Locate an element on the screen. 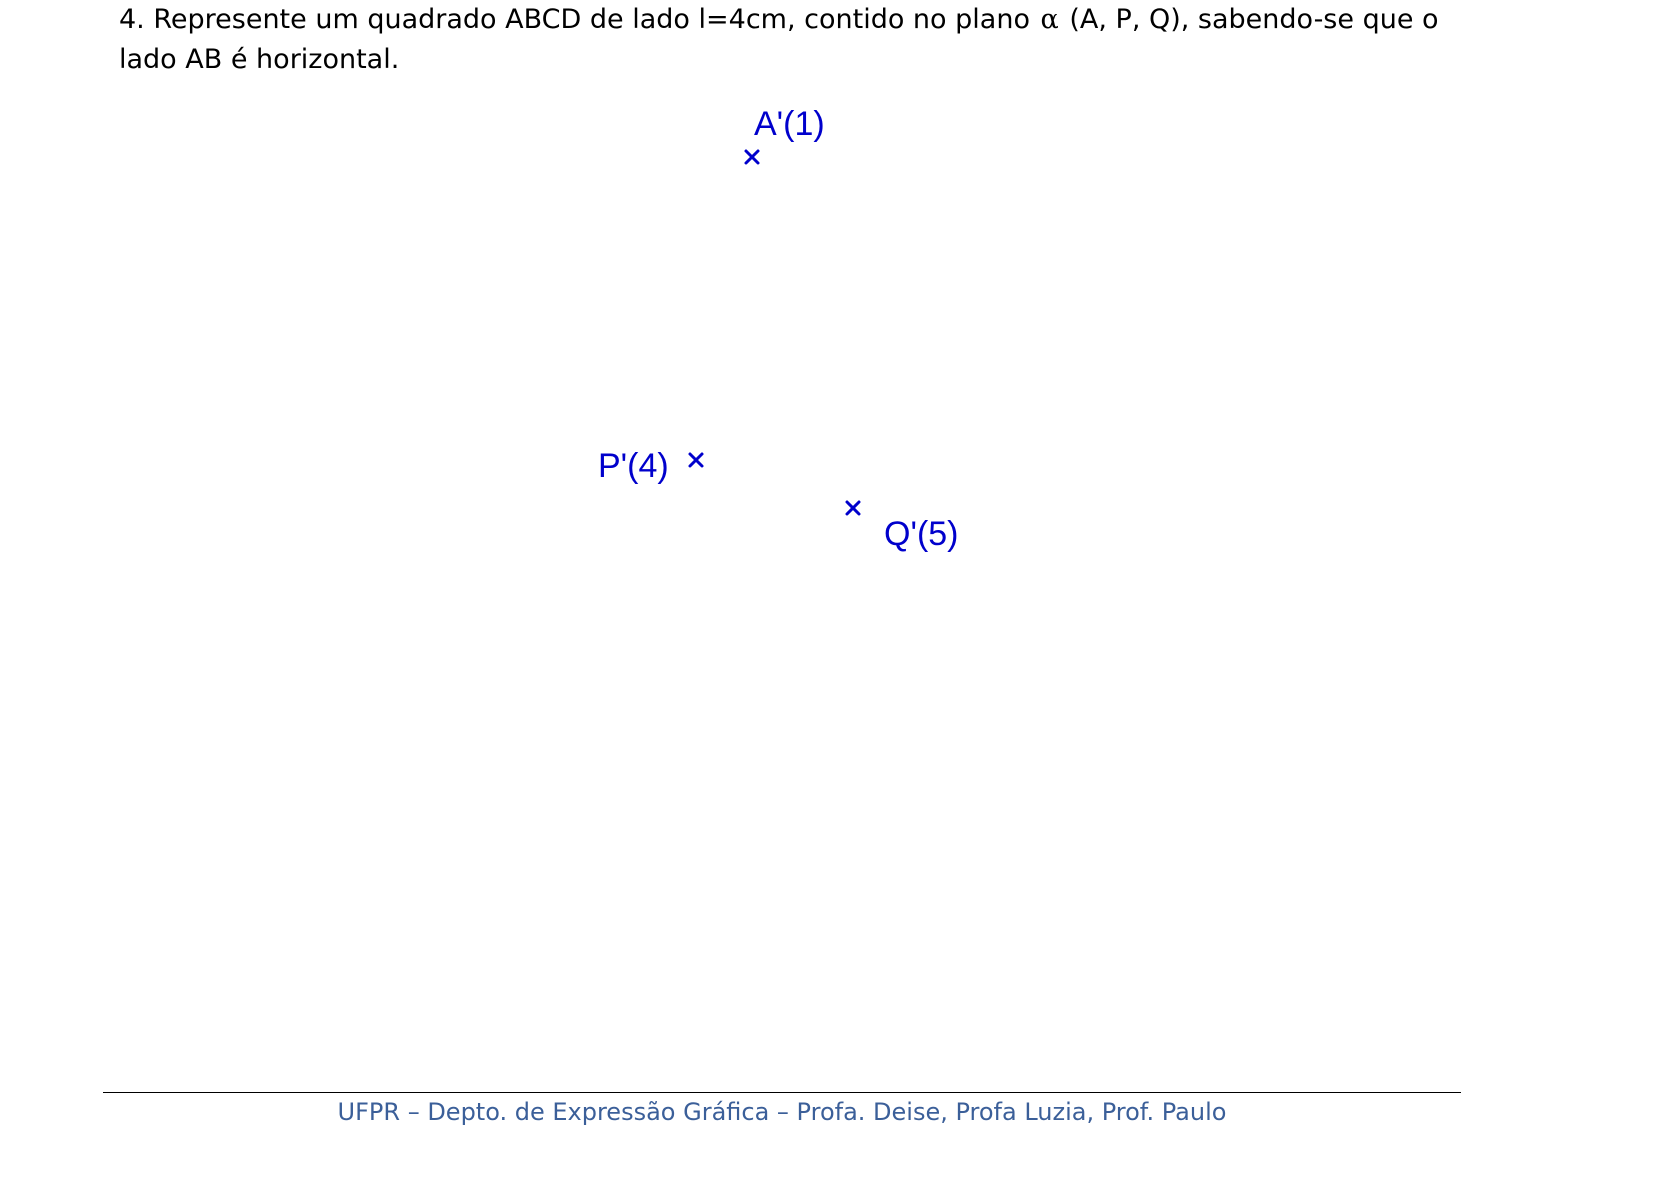 The height and width of the screenshot is (1199, 1654). point-q: Q'(5) is located at coordinates (902, 526).